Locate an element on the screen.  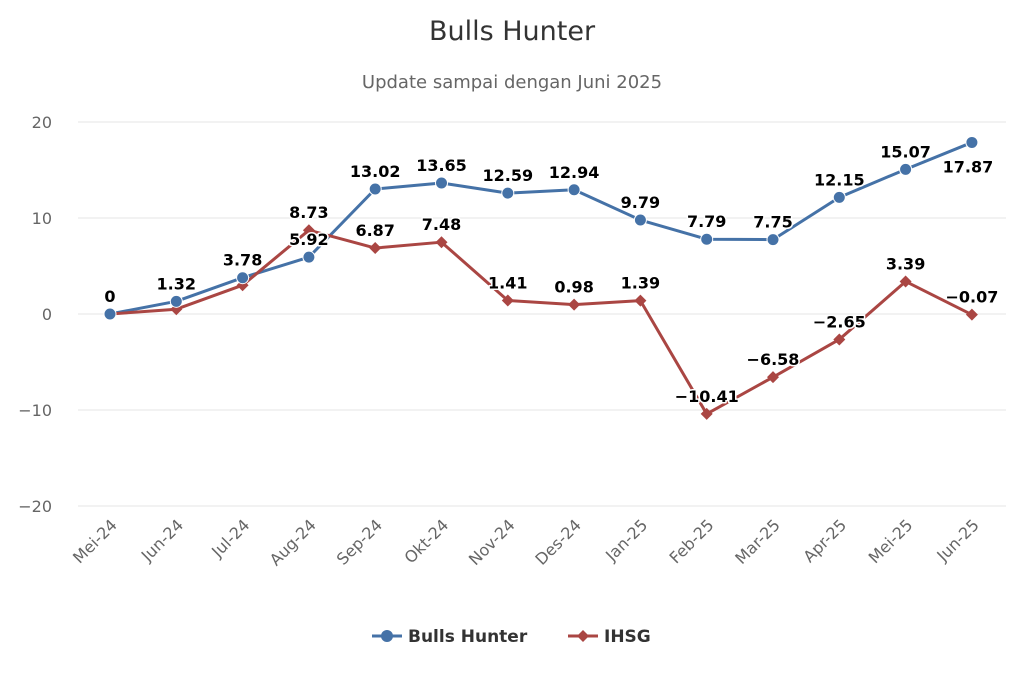
x-tick-label: Des-24 is located at coordinates (557, 541).